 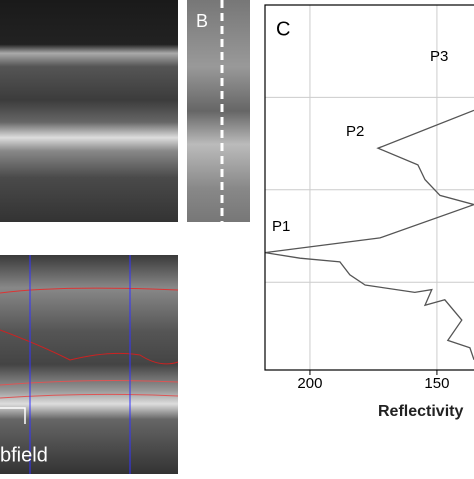 What do you see at coordinates (420, 411) in the screenshot?
I see `x-axis-label: Reflectivity` at bounding box center [420, 411].